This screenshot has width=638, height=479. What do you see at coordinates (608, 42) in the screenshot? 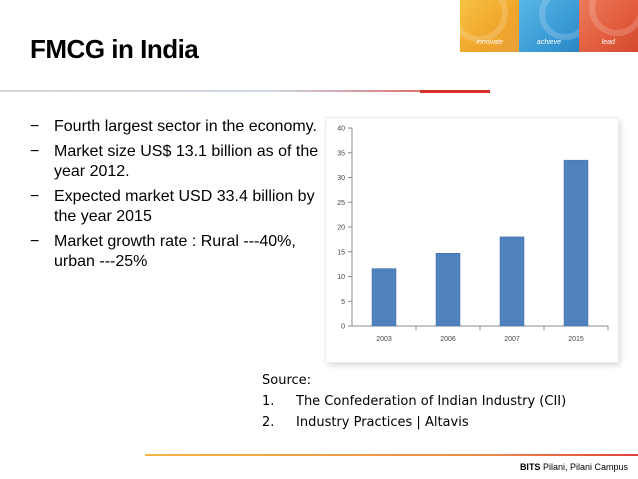
I see `banner-word-lead: lead` at bounding box center [608, 42].